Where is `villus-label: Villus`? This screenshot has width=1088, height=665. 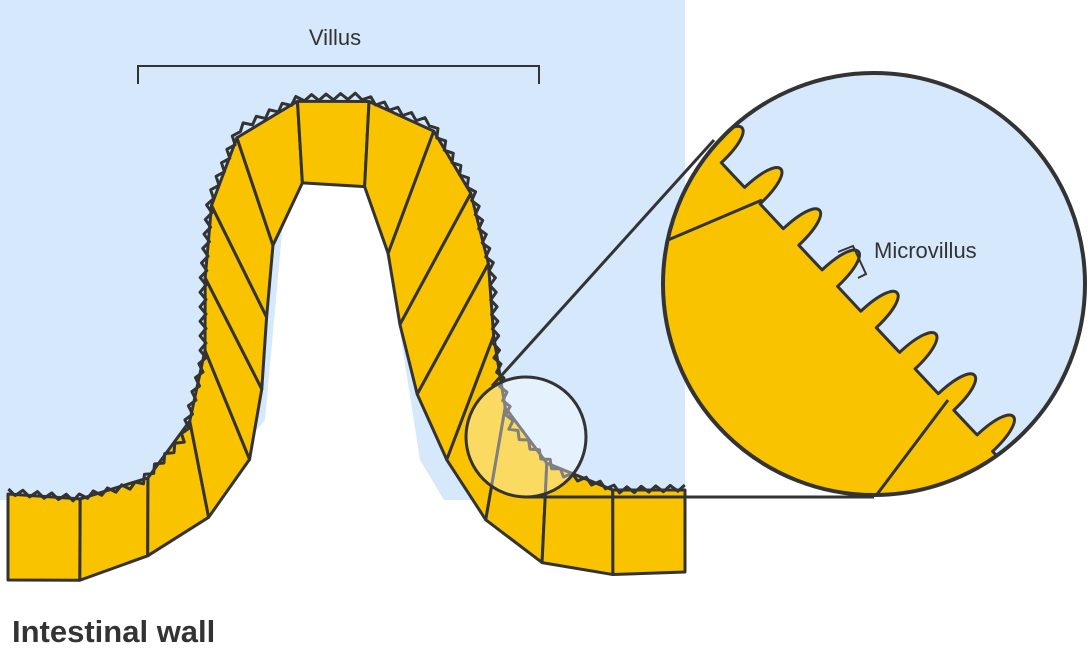 villus-label: Villus is located at coordinates (335, 37).